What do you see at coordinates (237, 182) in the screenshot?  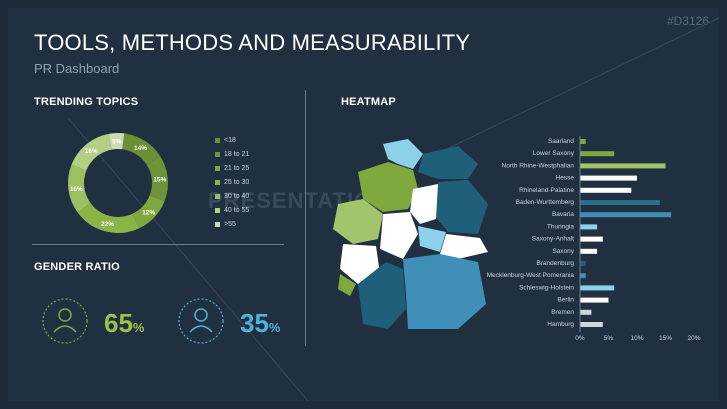 I see `legend-label: 25 to 30` at bounding box center [237, 182].